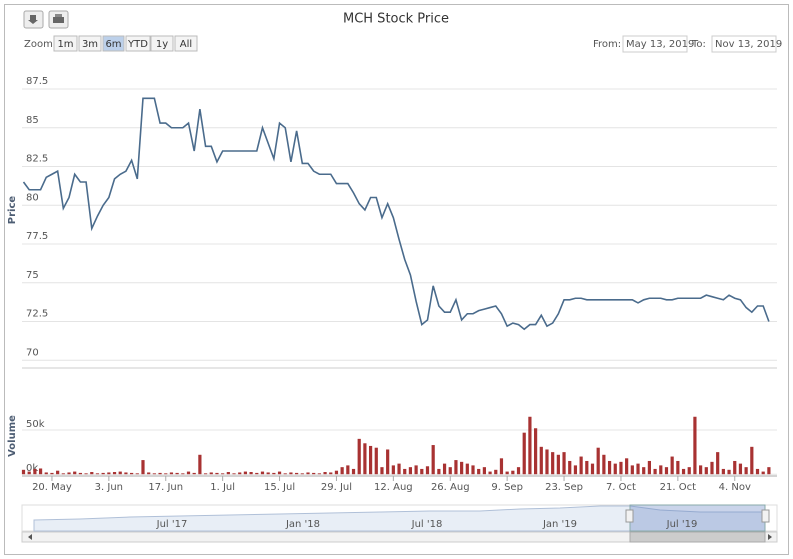 This screenshot has width=793, height=559. Describe the element at coordinates (52, 487) in the screenshot. I see `x-tick-label: 20. May` at that location.